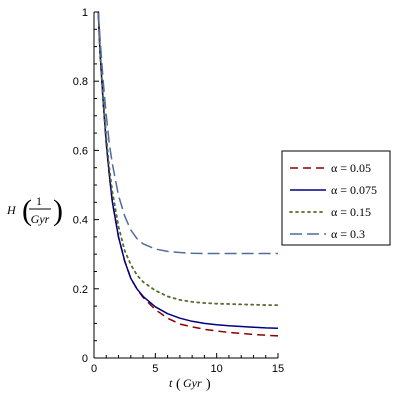 The image size is (400, 400). What do you see at coordinates (80, 151) in the screenshot?
I see `y-tick-label-3: 0.6` at bounding box center [80, 151].